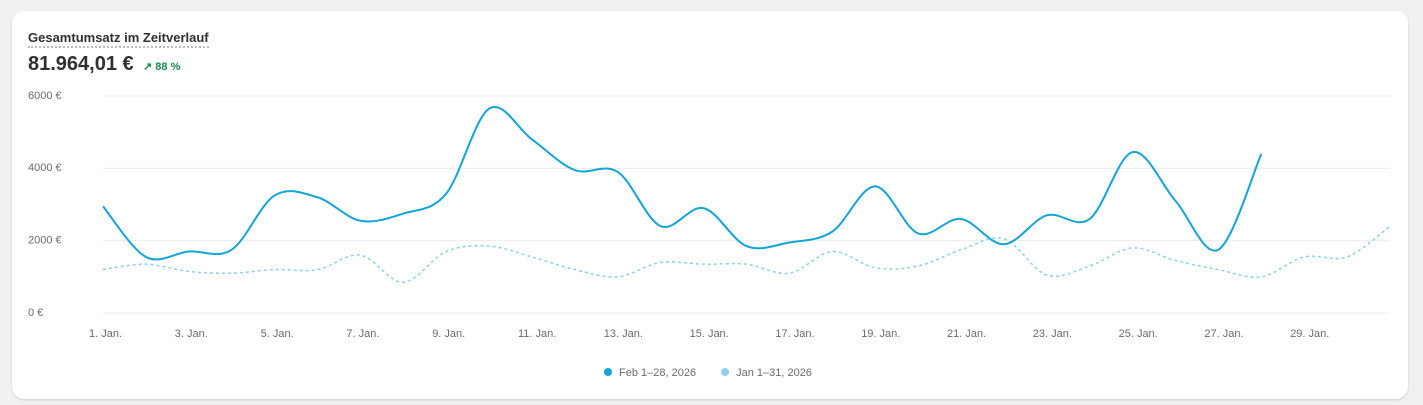 The width and height of the screenshot is (1423, 405). Describe the element at coordinates (277, 334) in the screenshot. I see `x-tick-label: 5. Jan.` at that location.